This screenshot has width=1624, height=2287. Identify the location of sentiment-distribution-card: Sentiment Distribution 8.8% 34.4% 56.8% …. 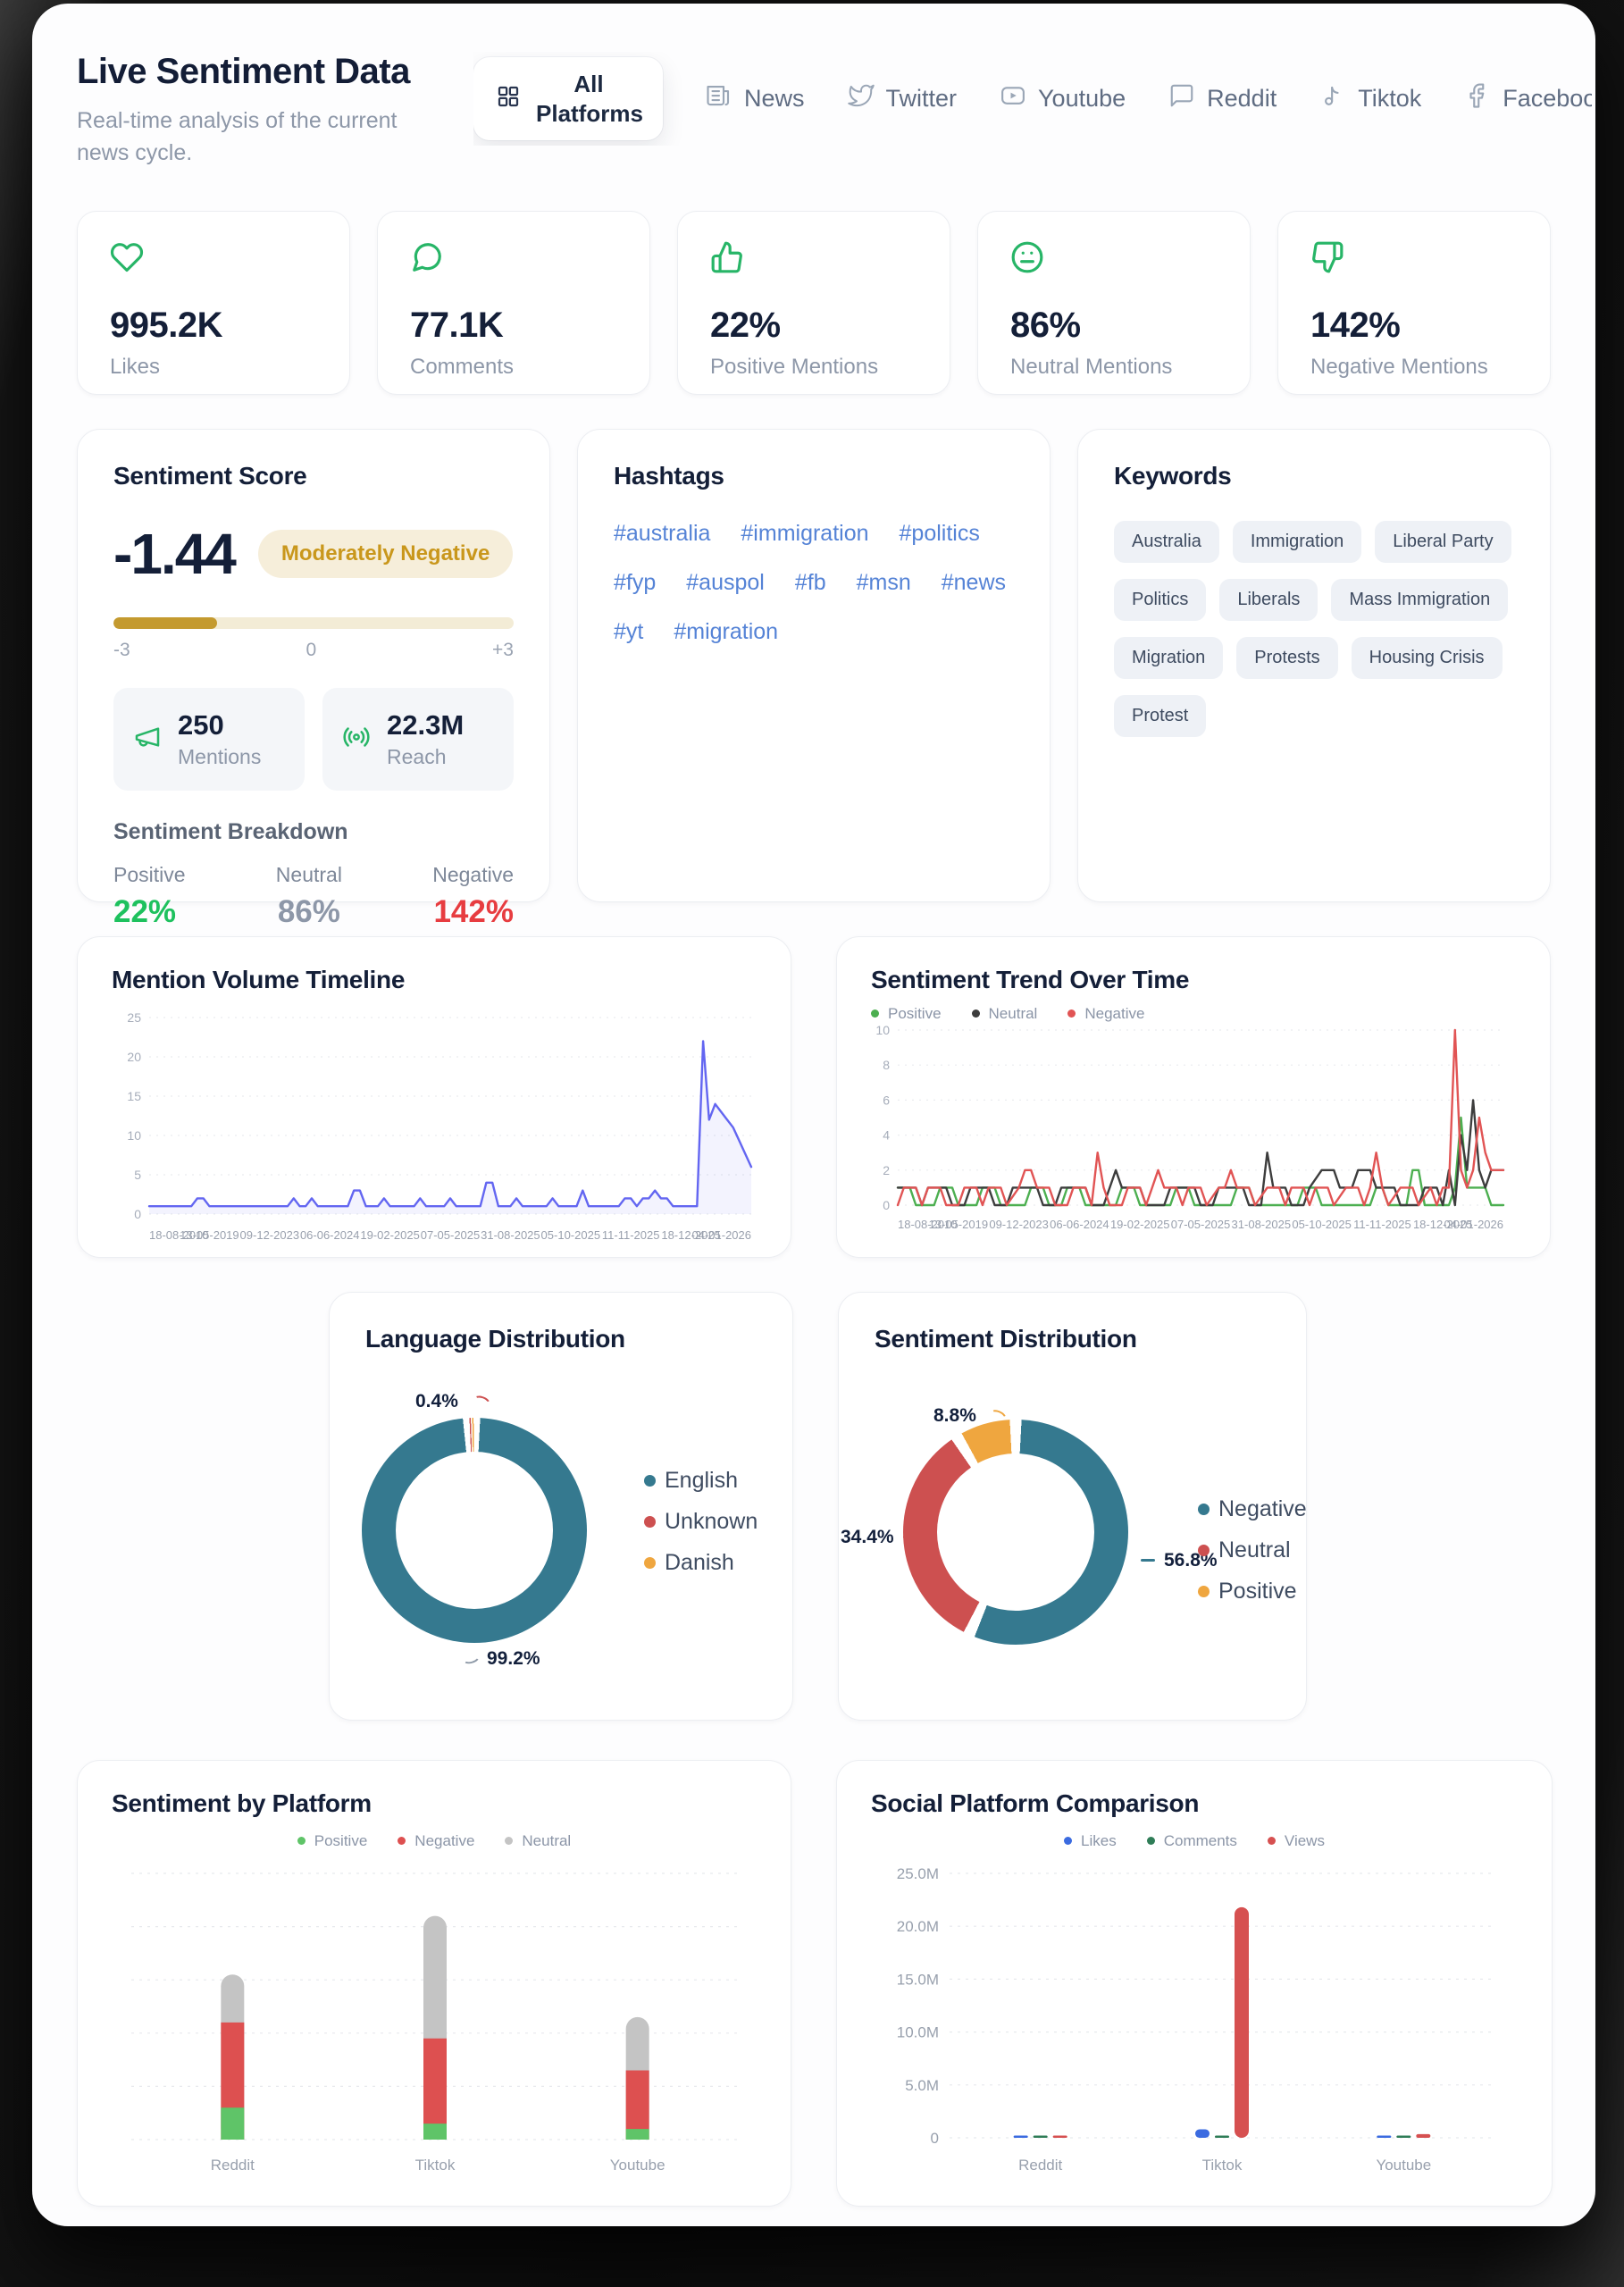
(1072, 1506).